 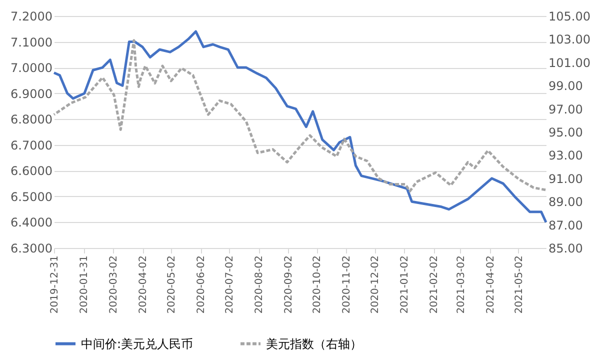 What do you see at coordinates (31, 119) in the screenshot?
I see `y-tick-label: 6.8000` at bounding box center [31, 119].